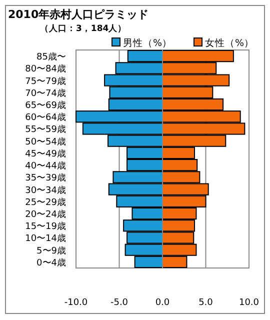 Image resolution: width=270 pixels, height=320 pixels. What do you see at coordinates (45, 93) in the screenshot?
I see `y-tick-label: 70〜74歳` at bounding box center [45, 93].